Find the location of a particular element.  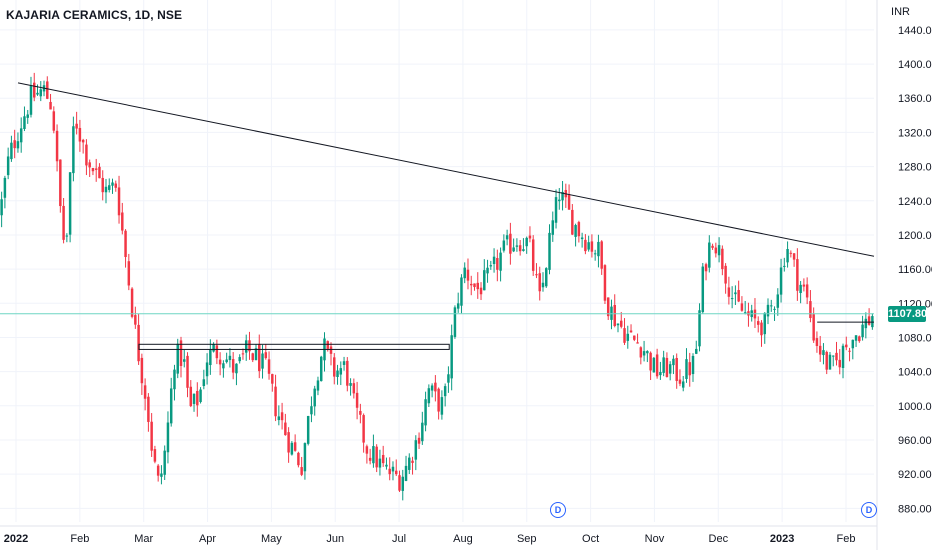

x-tick-label: Dec is located at coordinates (719, 539).